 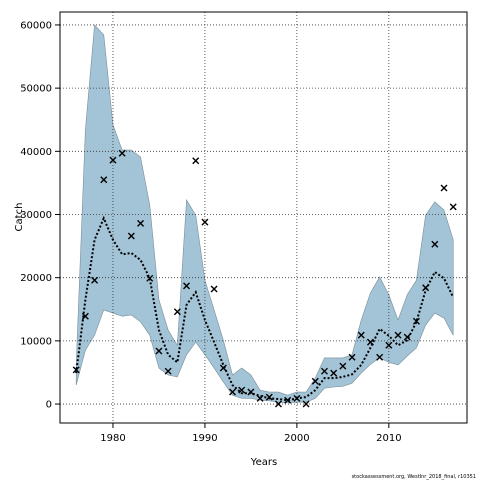 What do you see at coordinates (263, 462) in the screenshot?
I see `x-axis-label: Years` at bounding box center [263, 462].